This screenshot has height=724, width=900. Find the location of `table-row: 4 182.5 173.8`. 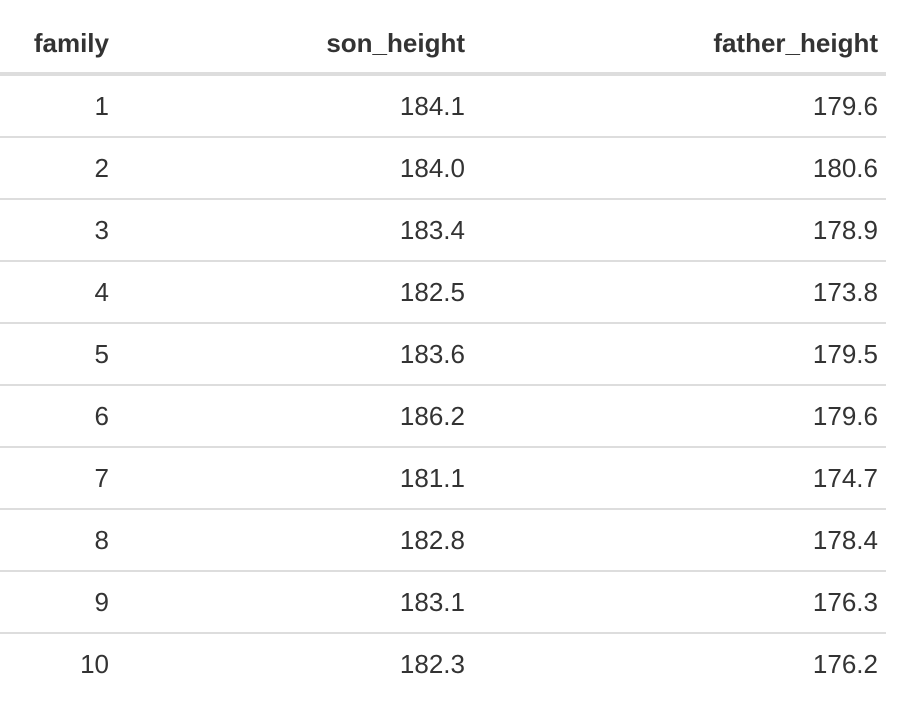

table-row: 4 182.5 173.8 is located at coordinates (443, 292).